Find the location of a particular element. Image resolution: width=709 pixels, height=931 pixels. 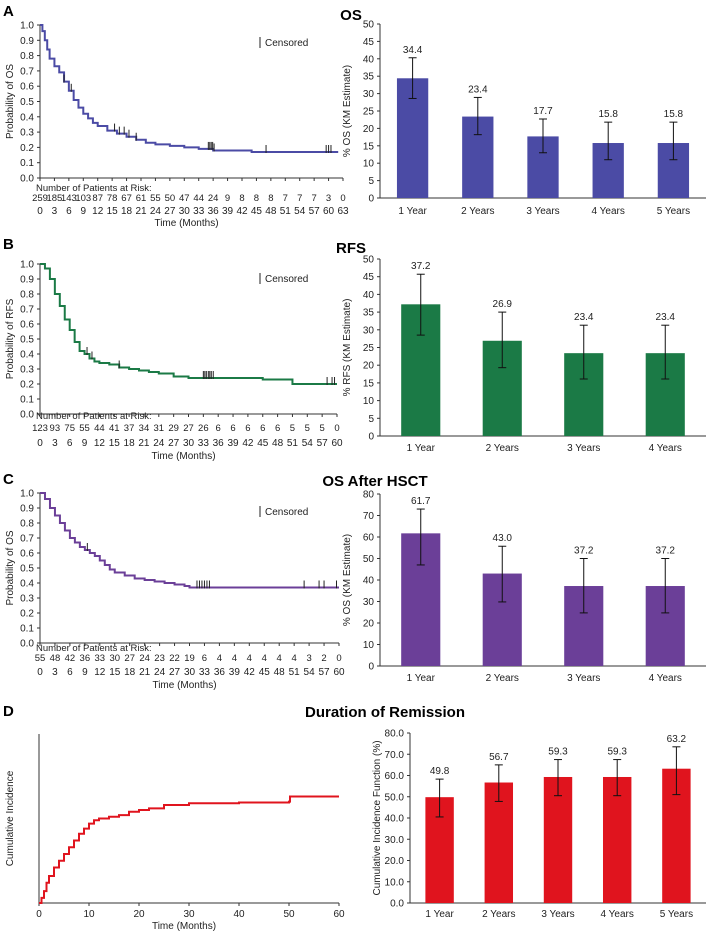

x-tick-label: 54 is located at coordinates (308, 443).